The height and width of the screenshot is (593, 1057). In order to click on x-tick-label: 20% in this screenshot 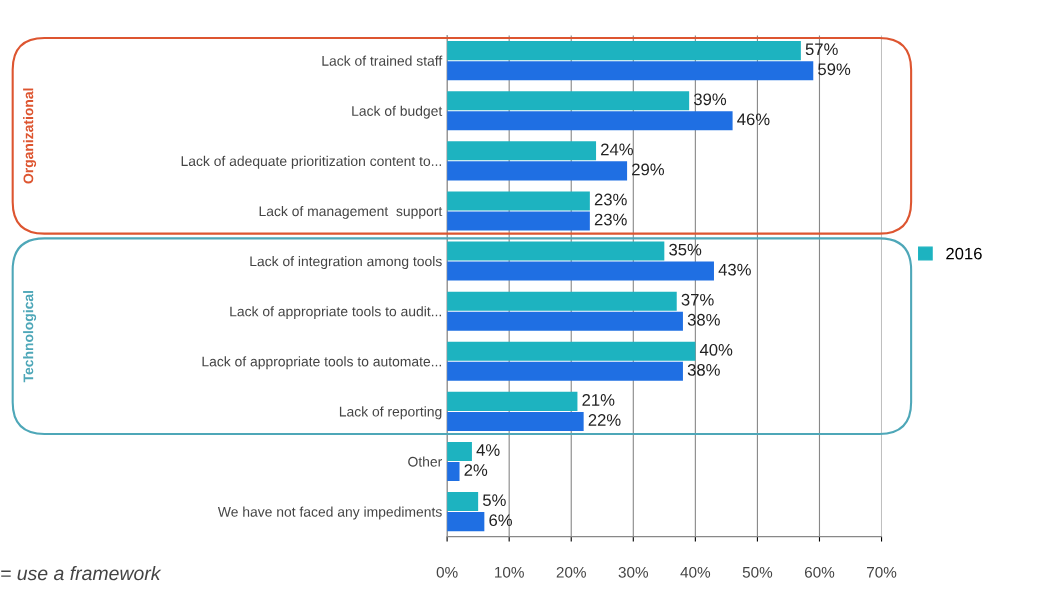, I will do `click(571, 572)`.